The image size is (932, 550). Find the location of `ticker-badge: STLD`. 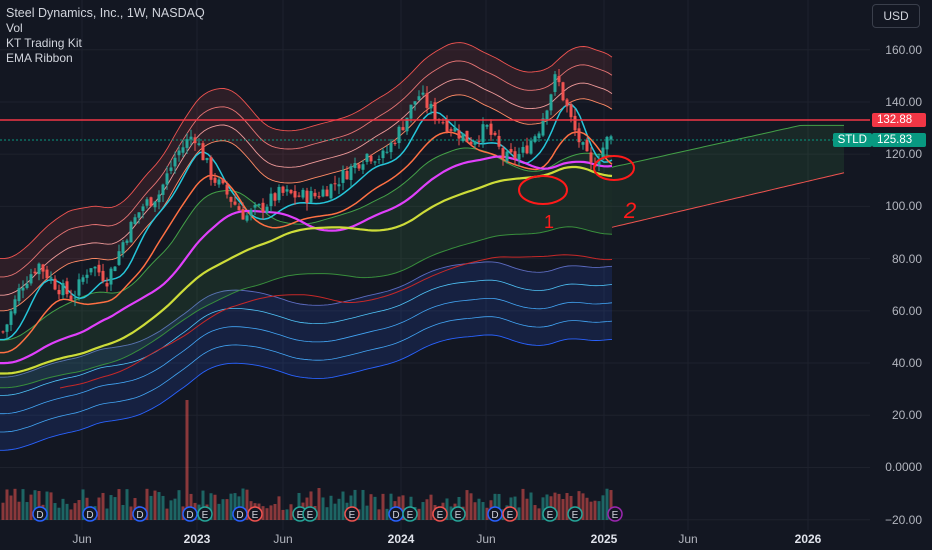

ticker-badge: STLD is located at coordinates (852, 140).